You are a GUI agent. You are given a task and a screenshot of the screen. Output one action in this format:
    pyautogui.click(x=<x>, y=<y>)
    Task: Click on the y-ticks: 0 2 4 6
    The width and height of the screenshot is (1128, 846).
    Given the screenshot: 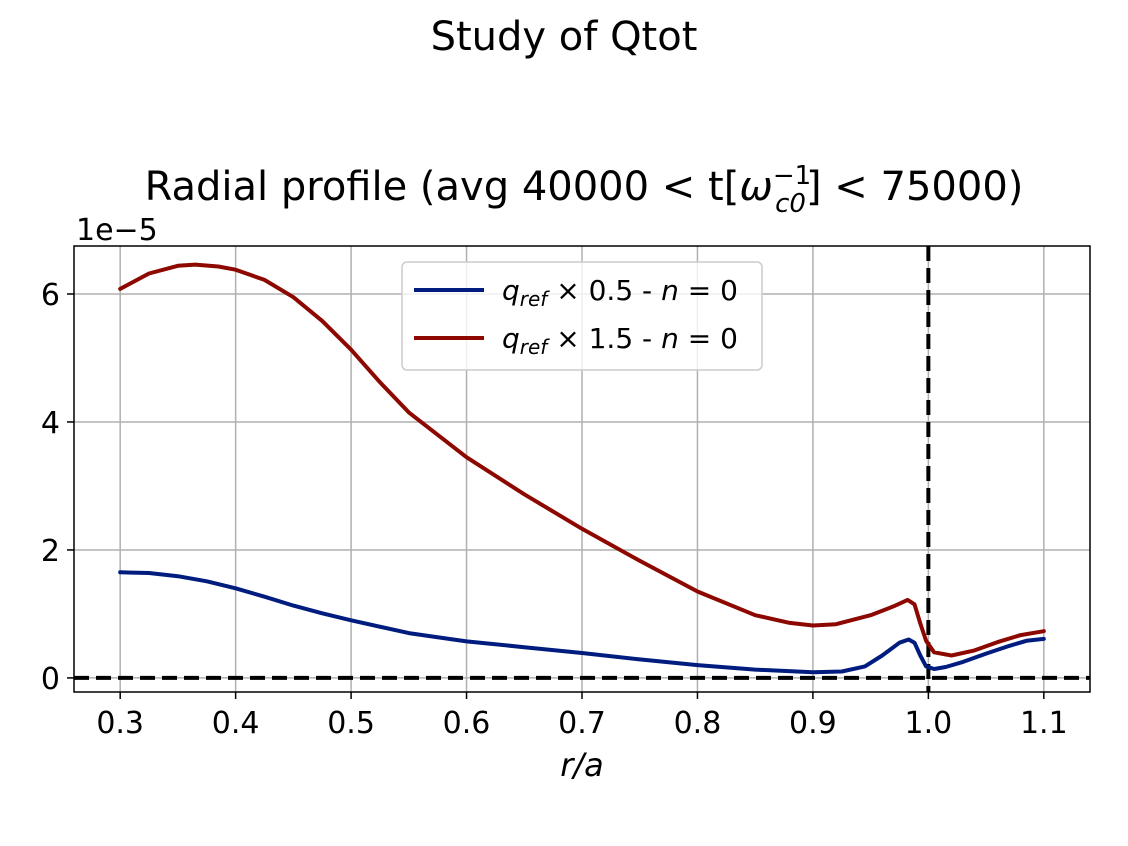 What is the action you would take?
    pyautogui.click(x=57, y=487)
    